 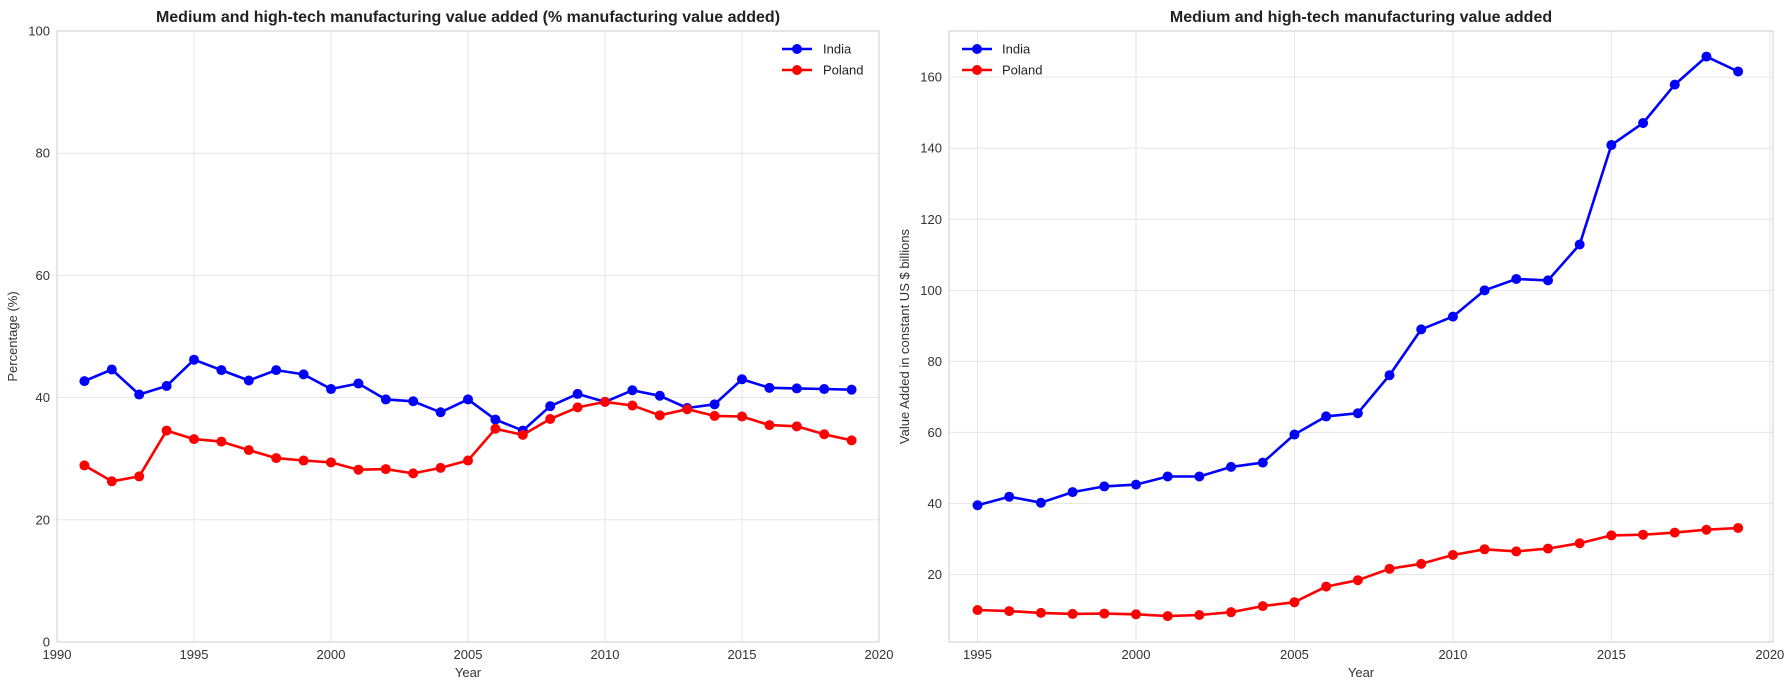 I want to click on y-tick-label: 40, so click(x=935, y=503).